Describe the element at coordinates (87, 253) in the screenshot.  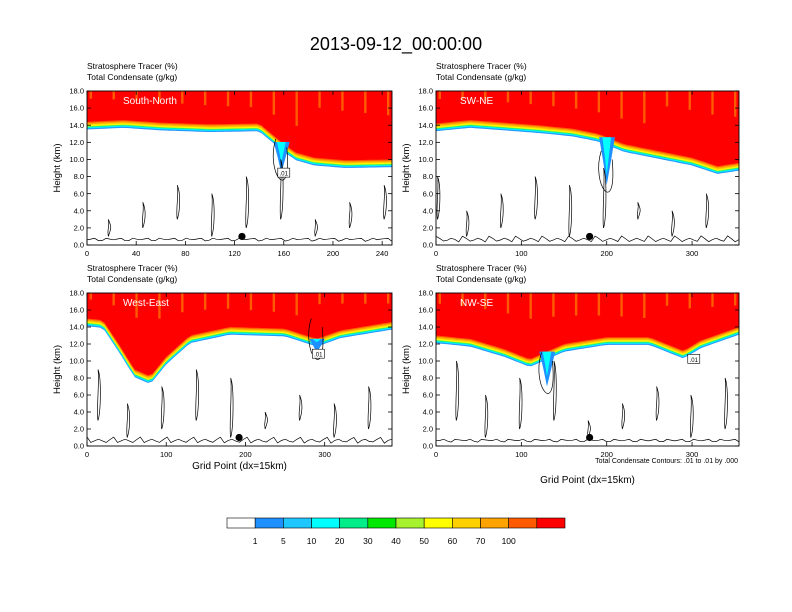
I see `x-tick-label: 0` at that location.